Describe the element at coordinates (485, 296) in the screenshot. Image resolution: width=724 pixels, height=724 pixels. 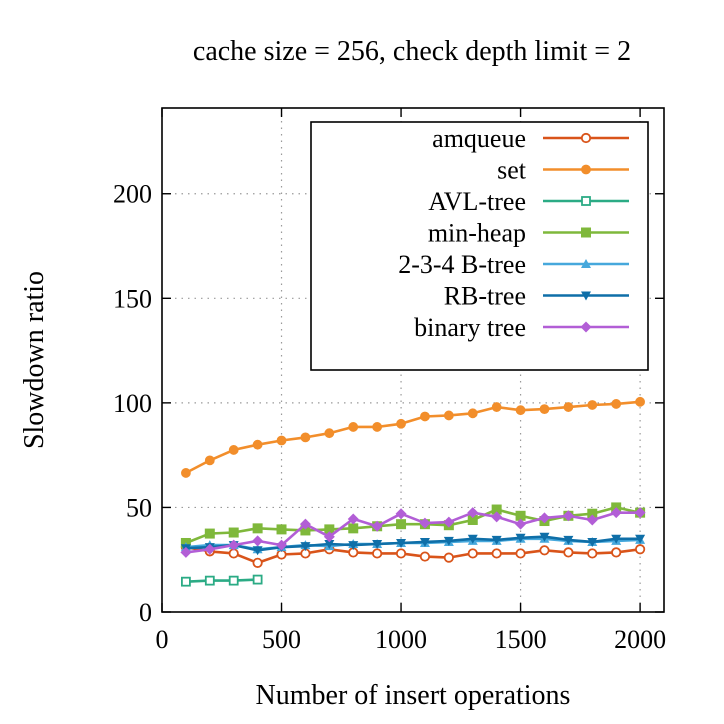
I see `legend-label: RB-tree` at that location.